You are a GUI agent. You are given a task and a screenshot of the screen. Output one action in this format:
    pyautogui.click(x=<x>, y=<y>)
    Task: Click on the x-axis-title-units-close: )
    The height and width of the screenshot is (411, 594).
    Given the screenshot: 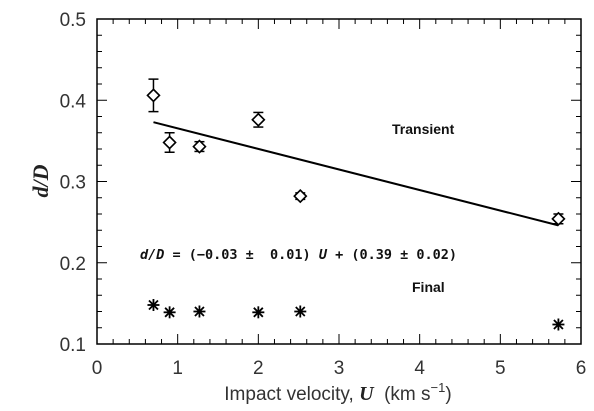 What is the action you would take?
    pyautogui.click(x=448, y=394)
    